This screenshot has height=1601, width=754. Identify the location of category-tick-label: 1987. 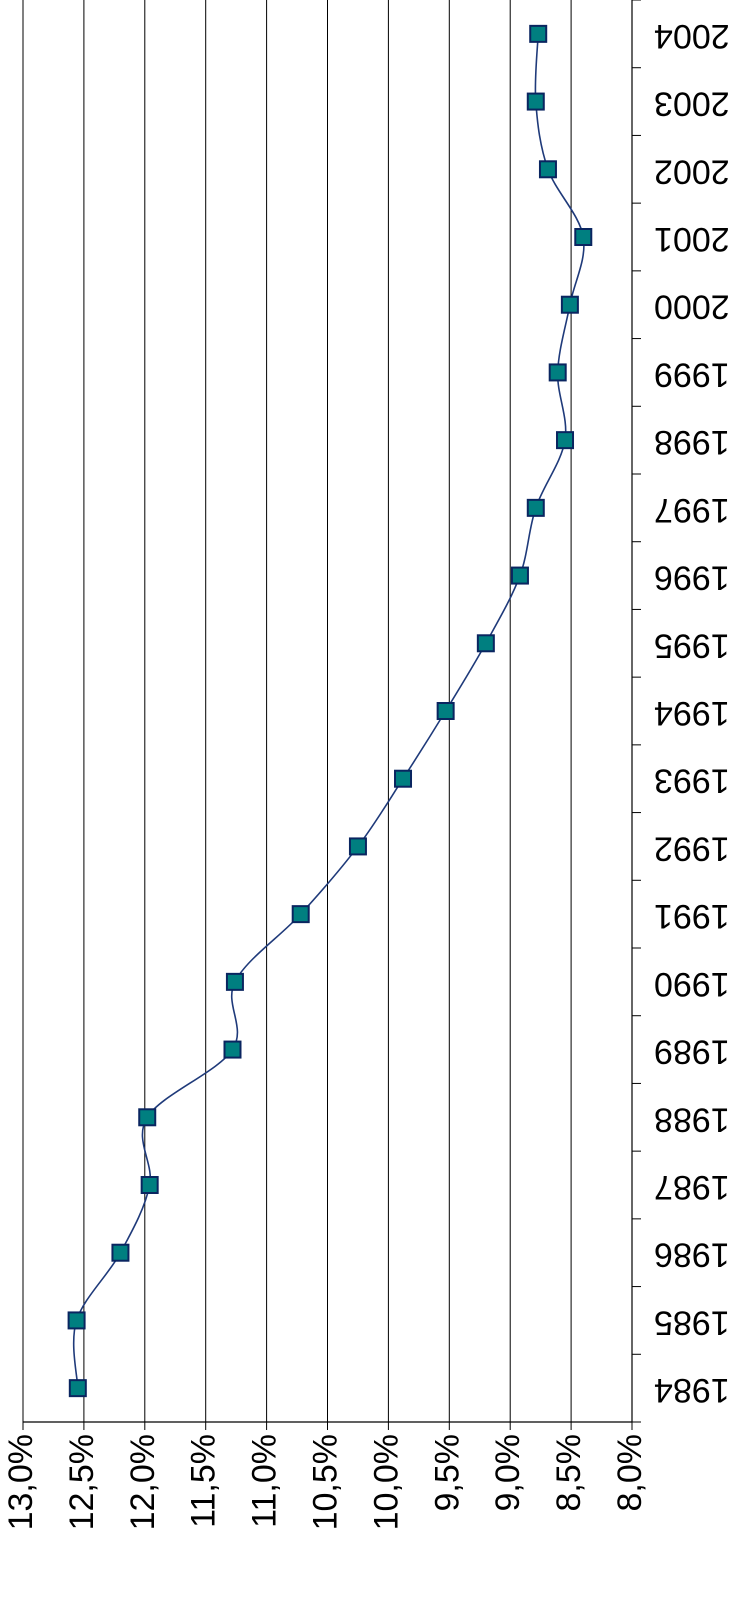
(692, 1187).